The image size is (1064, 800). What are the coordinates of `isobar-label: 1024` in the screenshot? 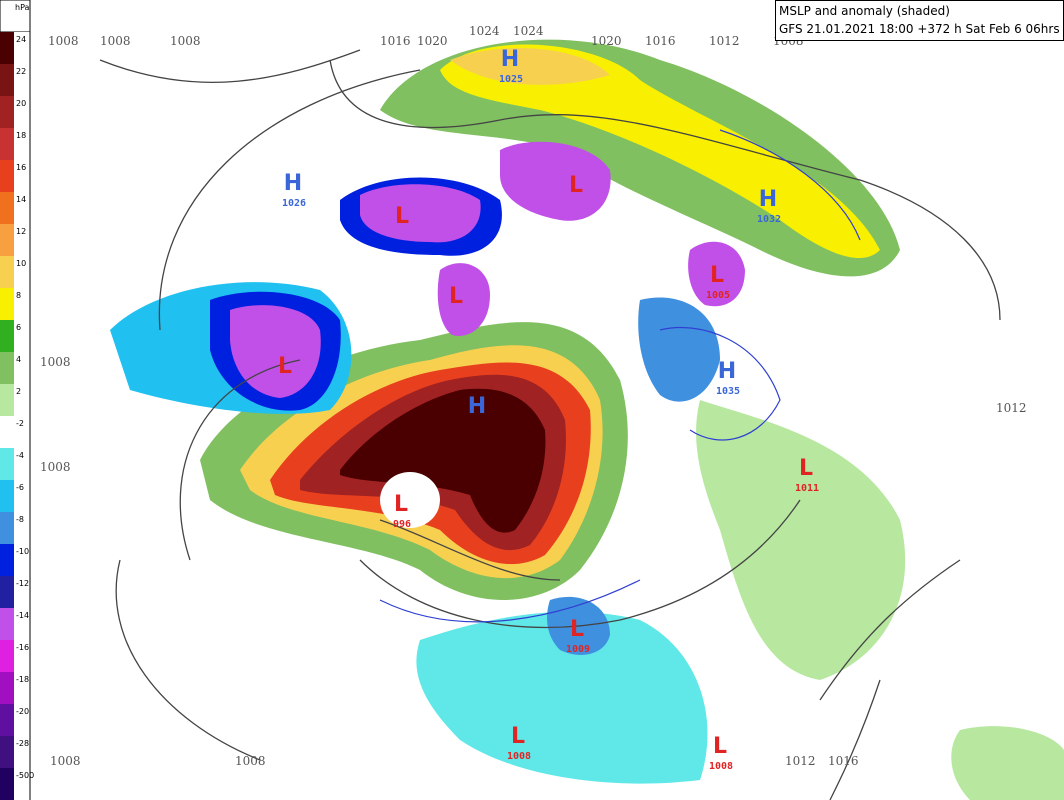 It's located at (528, 31).